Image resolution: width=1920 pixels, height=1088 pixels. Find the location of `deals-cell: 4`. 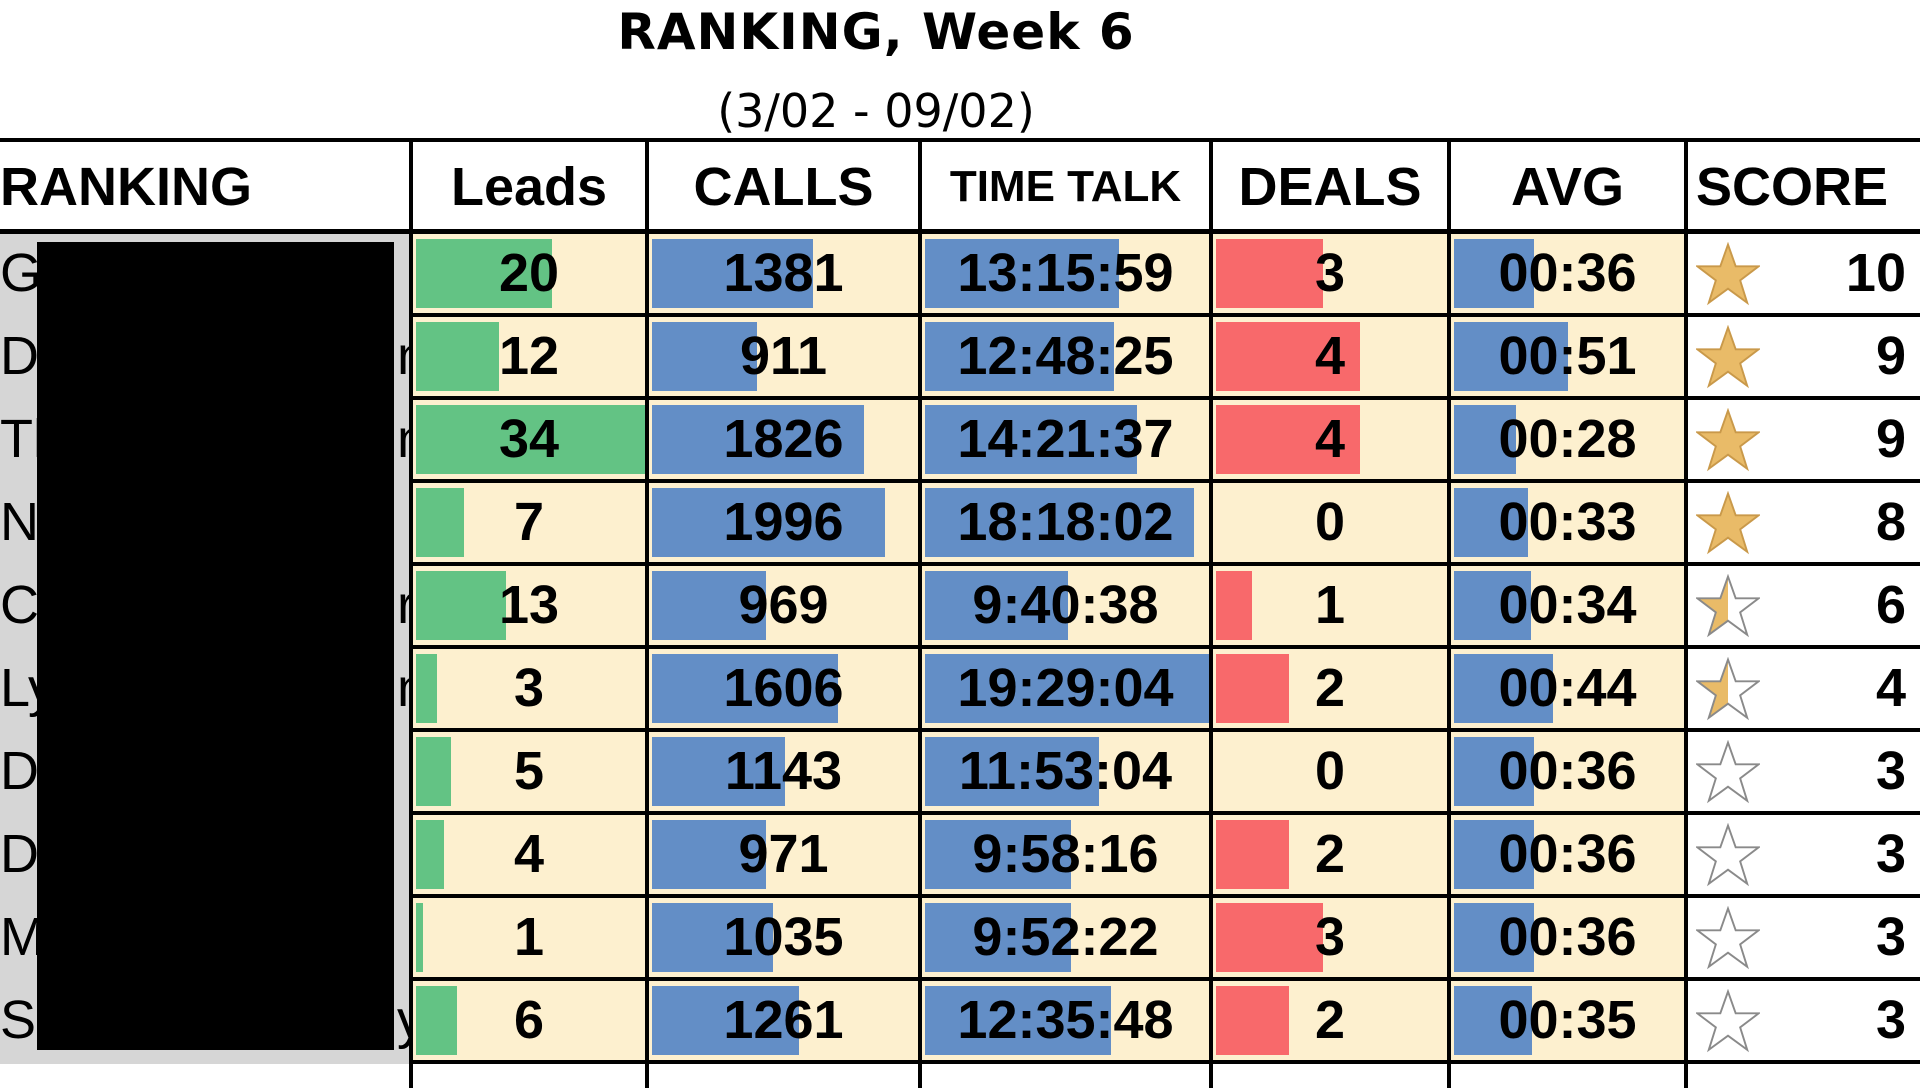

deals-cell: 4 is located at coordinates (1330, 441).